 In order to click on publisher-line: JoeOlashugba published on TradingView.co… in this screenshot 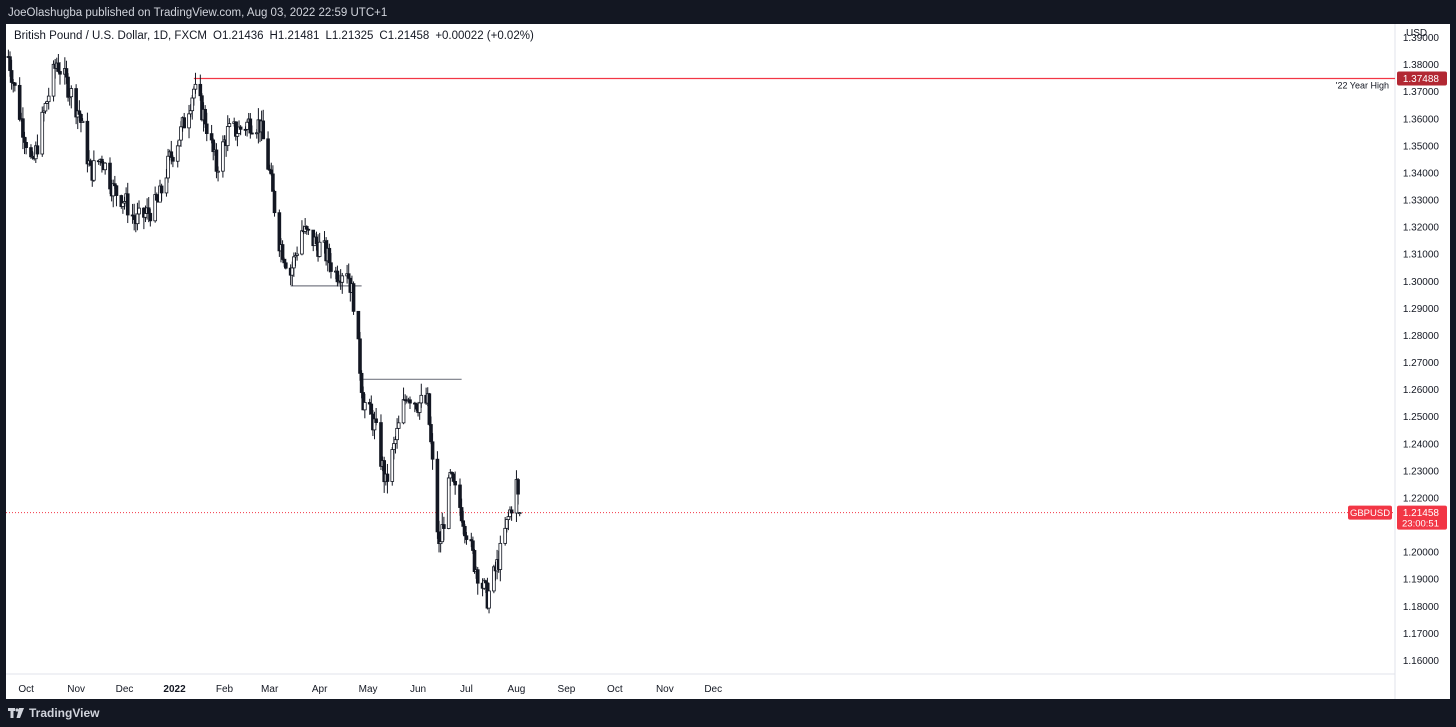, I will do `click(198, 13)`.